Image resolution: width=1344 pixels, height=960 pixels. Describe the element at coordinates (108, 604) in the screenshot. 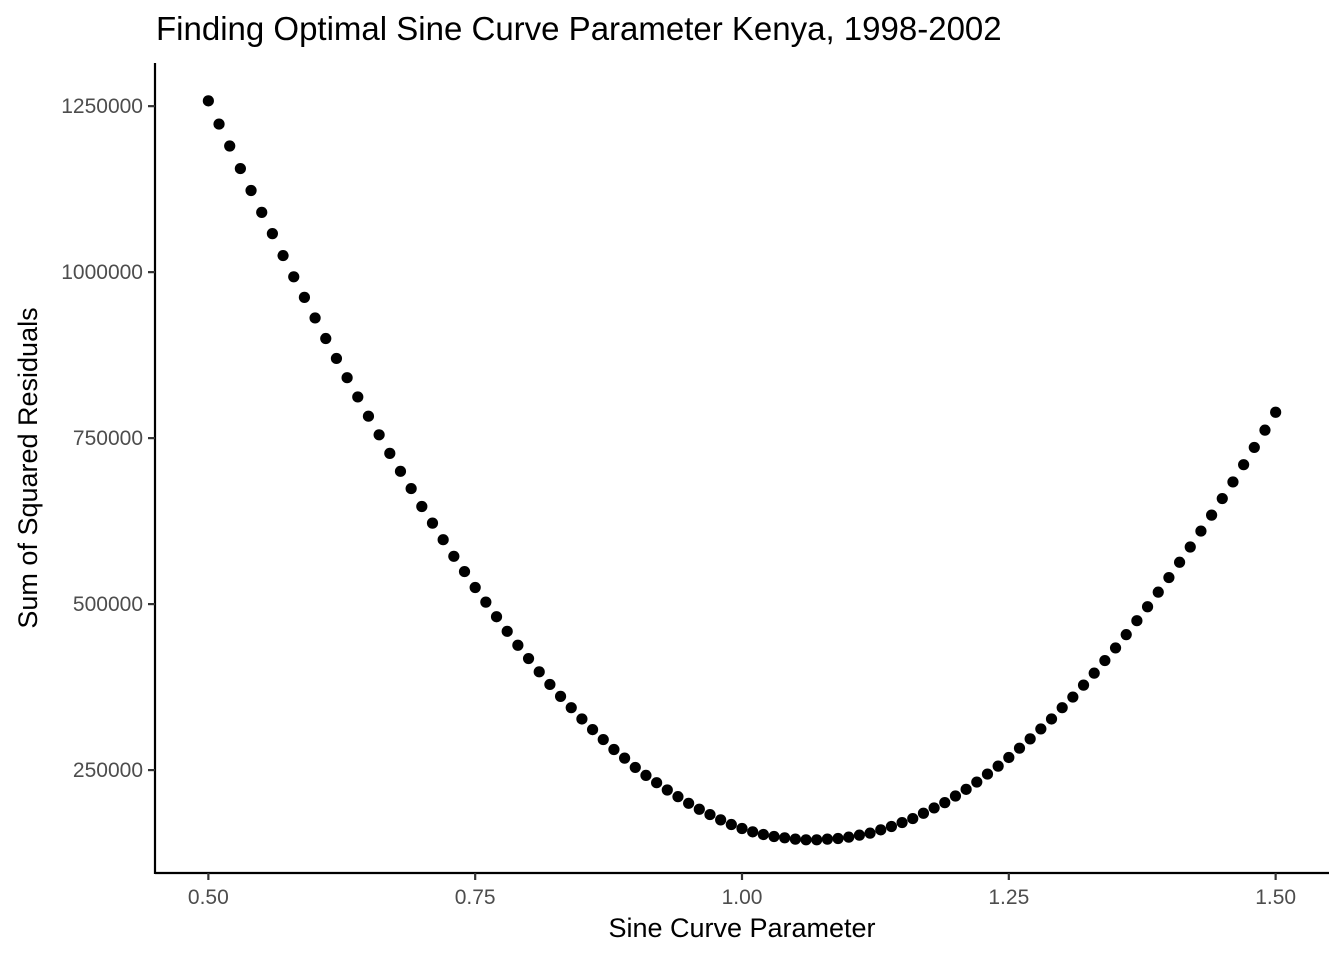

I see `y-tick-label: 500000` at that location.